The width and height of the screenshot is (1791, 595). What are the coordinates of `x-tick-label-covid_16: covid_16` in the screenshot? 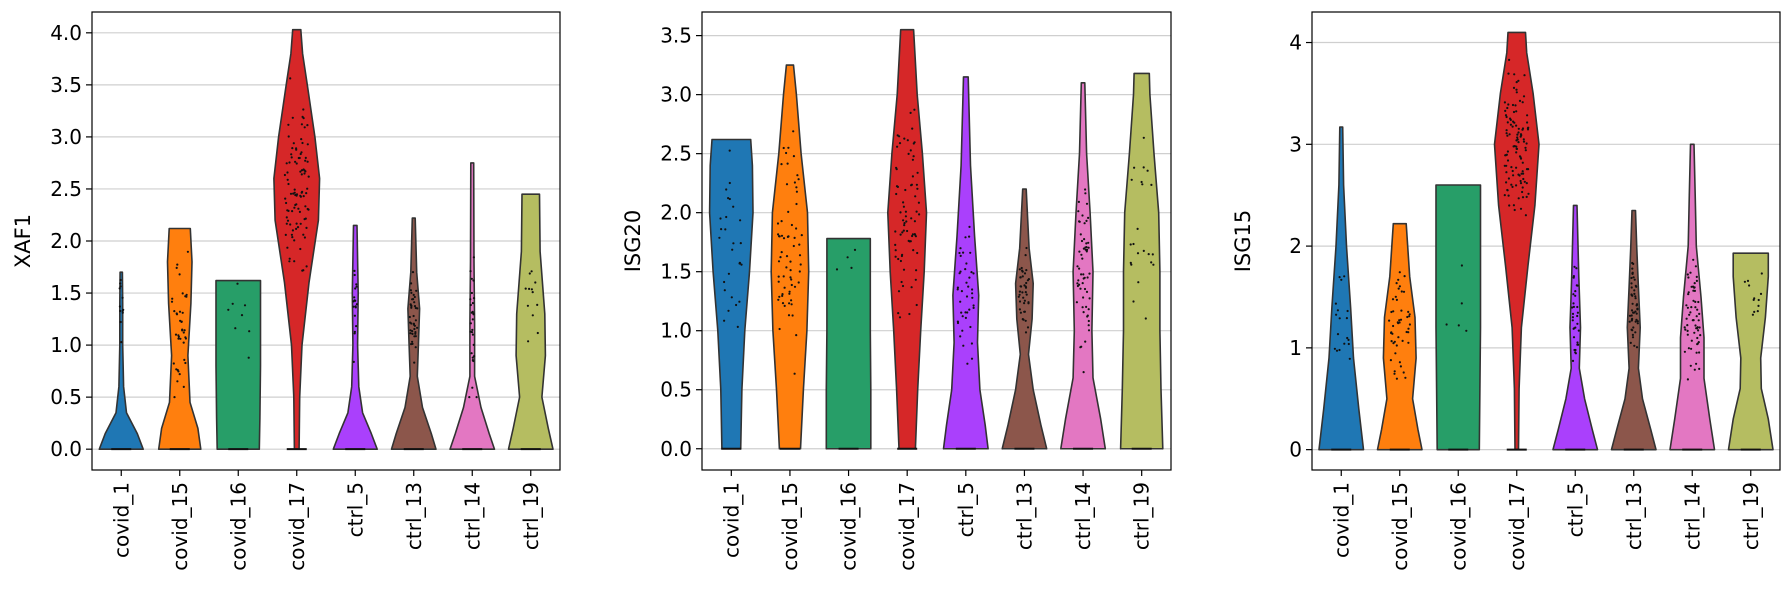 It's located at (238, 526).